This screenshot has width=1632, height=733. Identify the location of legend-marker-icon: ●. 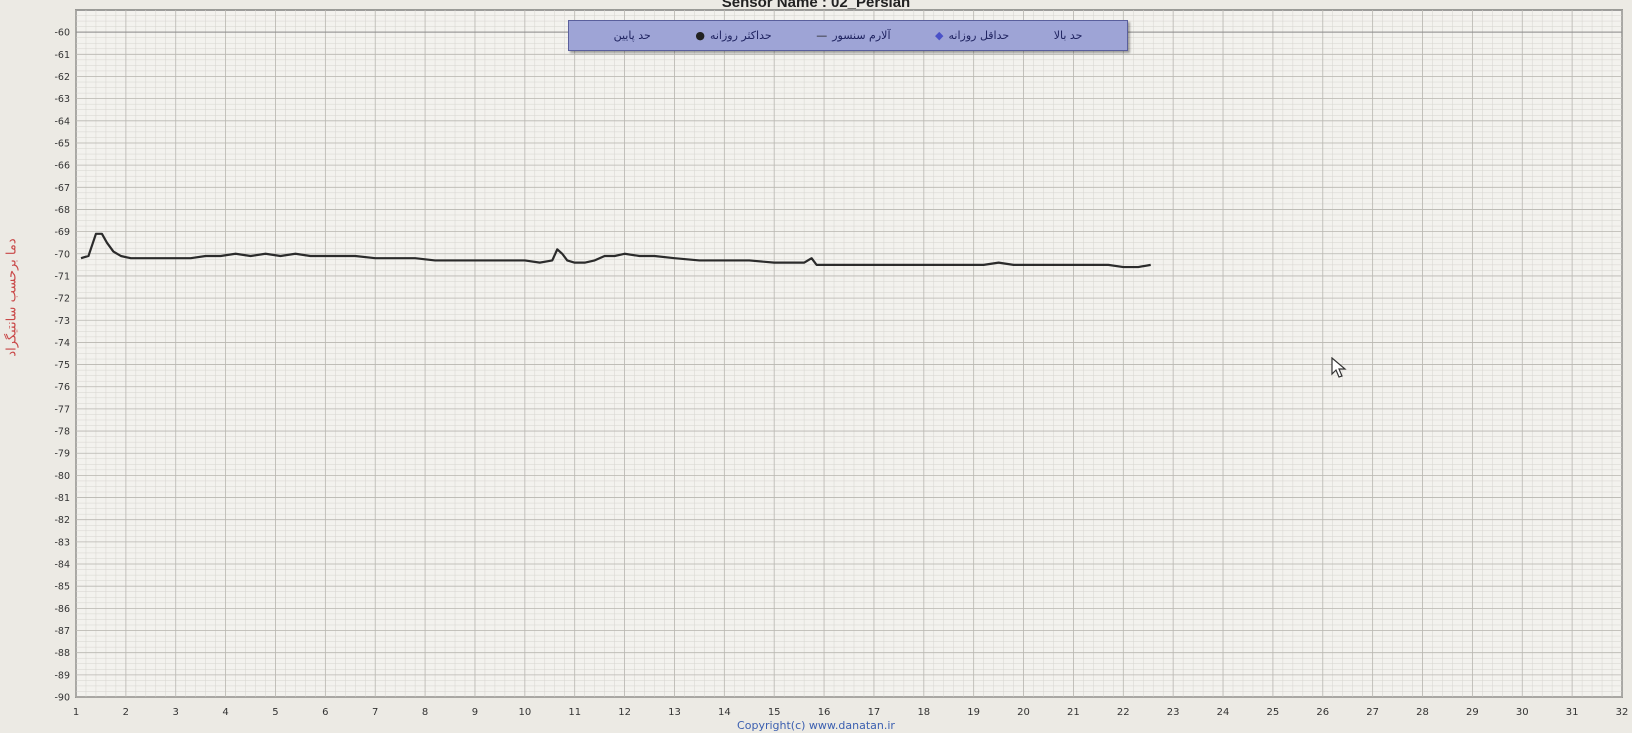
(700, 35).